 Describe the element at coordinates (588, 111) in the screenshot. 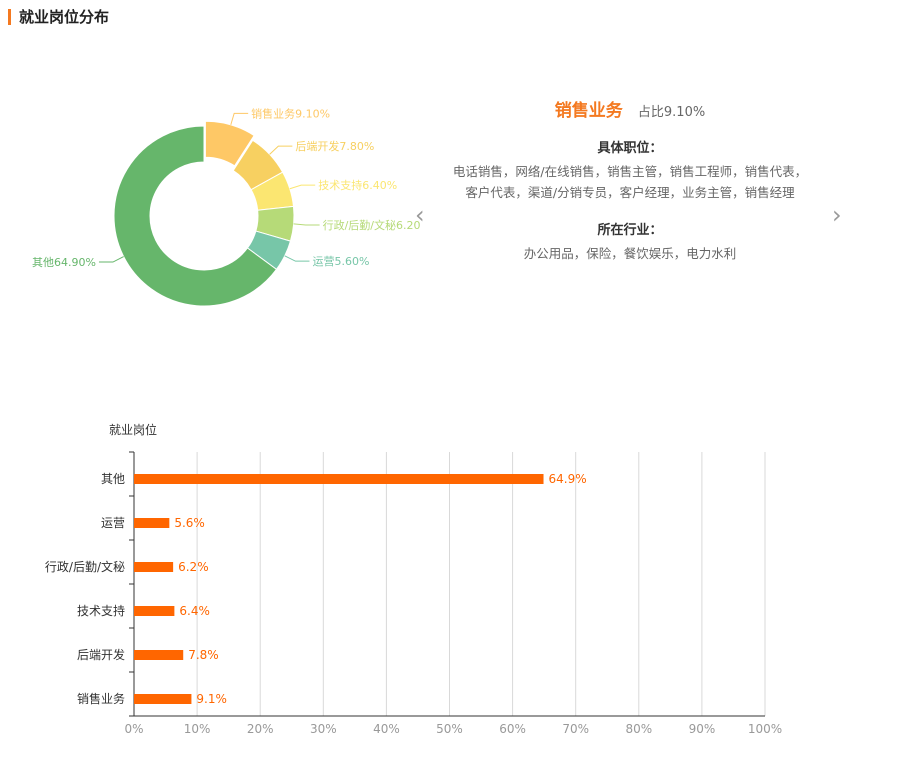

I see `detail-name: 销售业务` at that location.